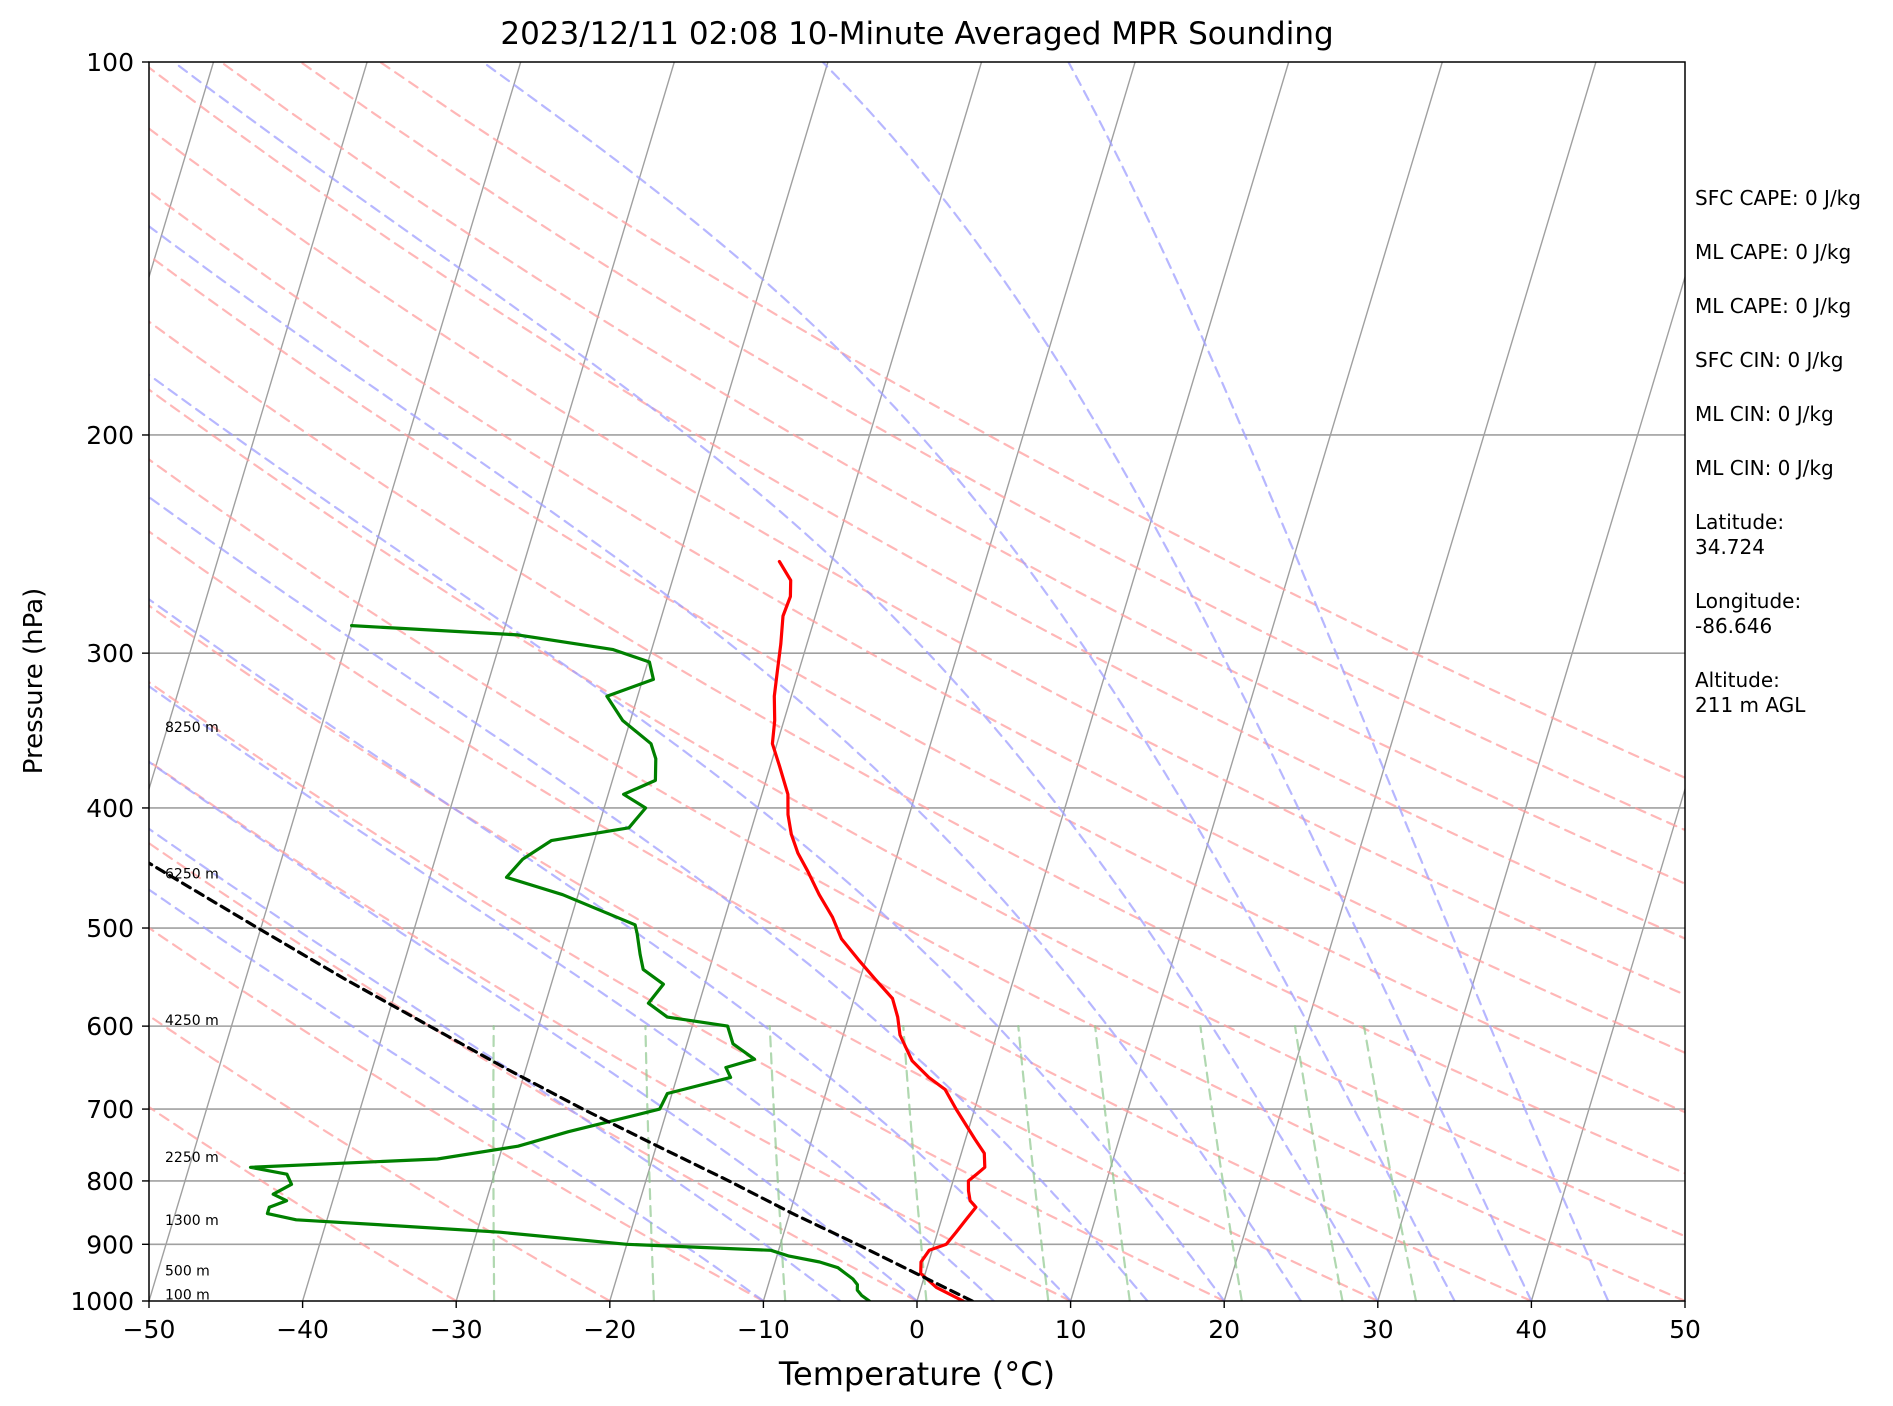  Describe the element at coordinates (916, 1374) in the screenshot. I see `x-axis-label: Temperature (°C)` at that location.